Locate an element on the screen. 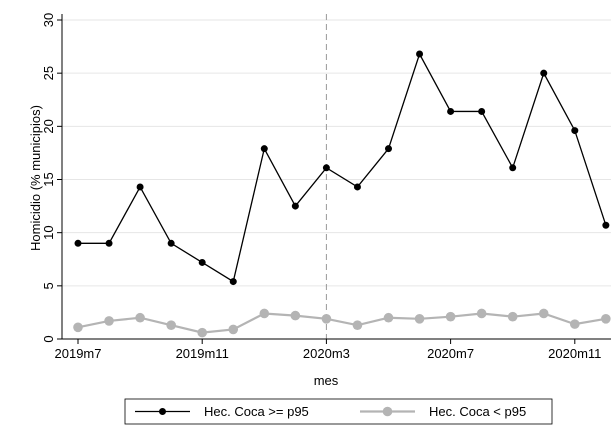  y-tick-label: 15 is located at coordinates (48, 179).